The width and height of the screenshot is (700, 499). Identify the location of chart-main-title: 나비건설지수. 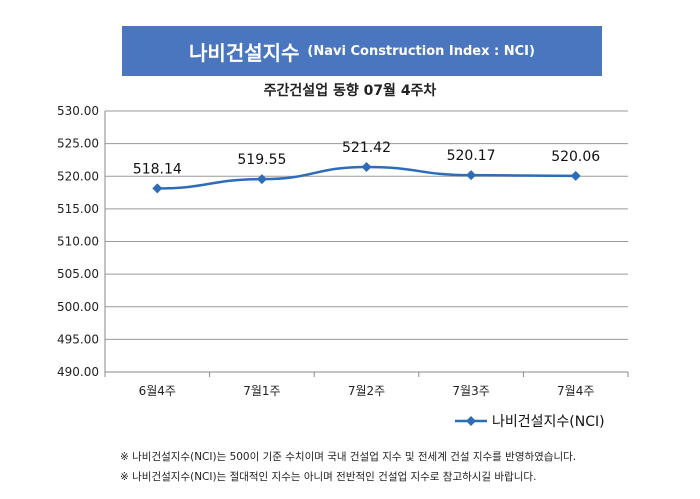
(244, 52).